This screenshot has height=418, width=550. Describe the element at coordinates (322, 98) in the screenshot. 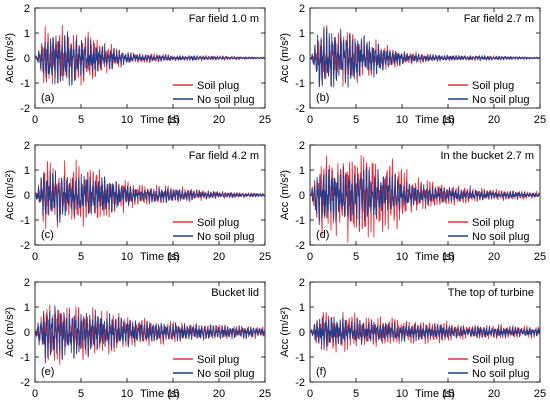

I see `panel-label: (b)` at that location.